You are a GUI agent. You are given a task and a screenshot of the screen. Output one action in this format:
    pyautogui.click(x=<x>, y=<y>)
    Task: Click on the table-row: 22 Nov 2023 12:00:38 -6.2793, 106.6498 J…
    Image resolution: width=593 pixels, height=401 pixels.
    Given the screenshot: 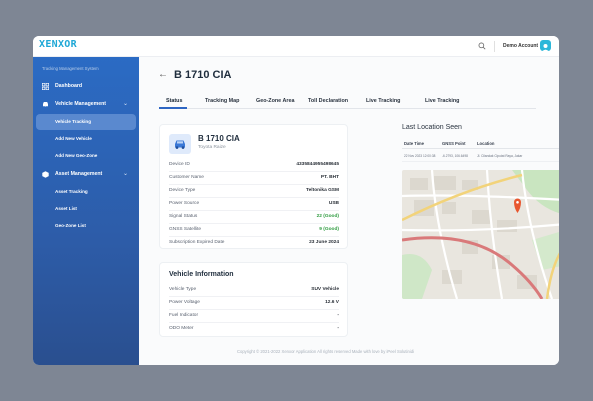 What is the action you would take?
    pyautogui.click(x=480, y=156)
    